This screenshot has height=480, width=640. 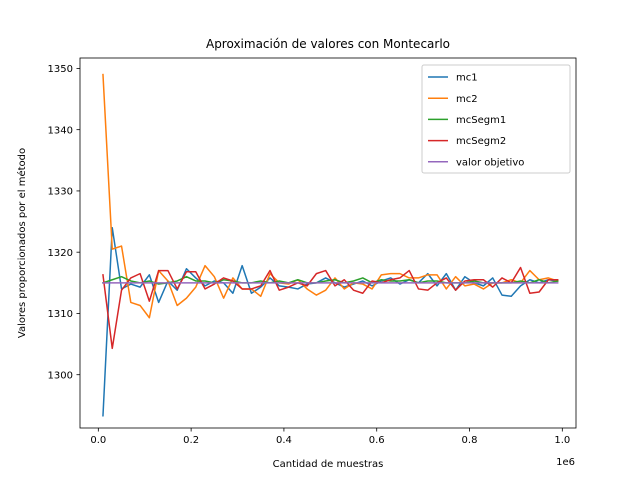 What do you see at coordinates (284, 440) in the screenshot?
I see `x-tick-label: 0.4` at bounding box center [284, 440].